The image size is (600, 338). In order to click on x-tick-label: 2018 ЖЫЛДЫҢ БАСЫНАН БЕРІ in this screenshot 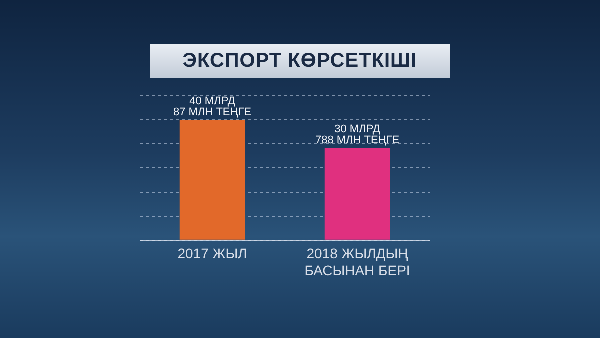, I will do `click(357, 262)`.